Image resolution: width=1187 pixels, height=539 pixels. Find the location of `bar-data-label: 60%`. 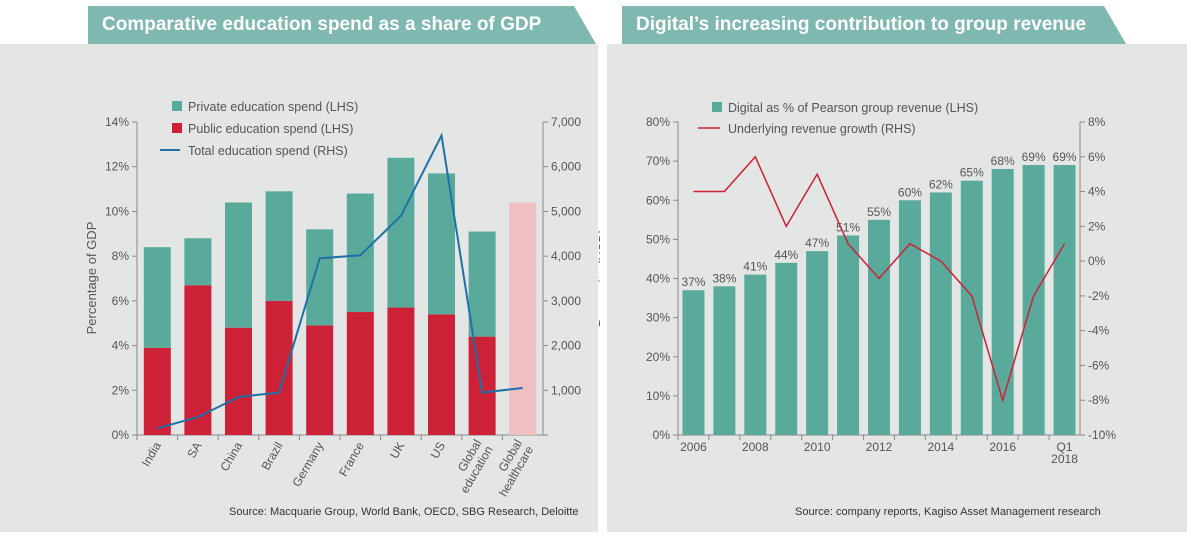

bar-data-label: 60% is located at coordinates (910, 192).